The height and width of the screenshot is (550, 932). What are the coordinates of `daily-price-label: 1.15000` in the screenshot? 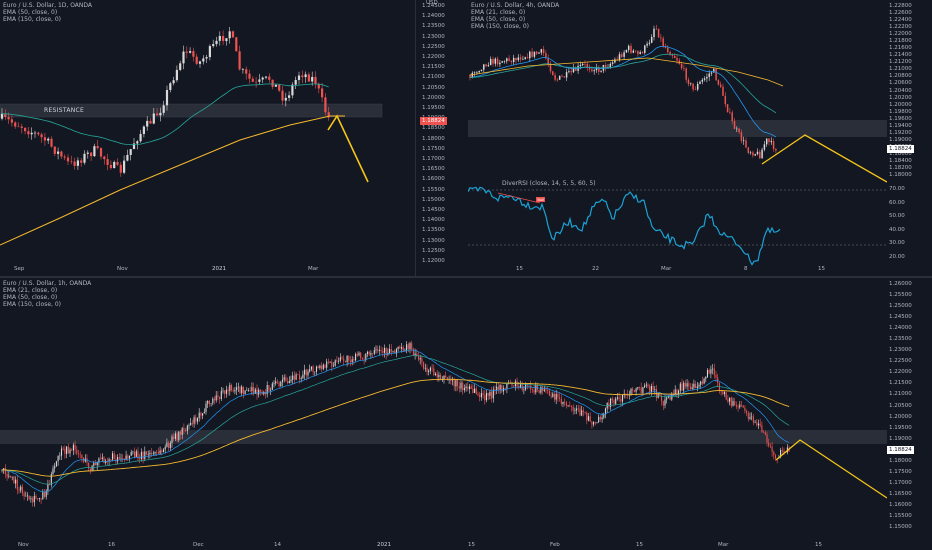 It's located at (433, 199).